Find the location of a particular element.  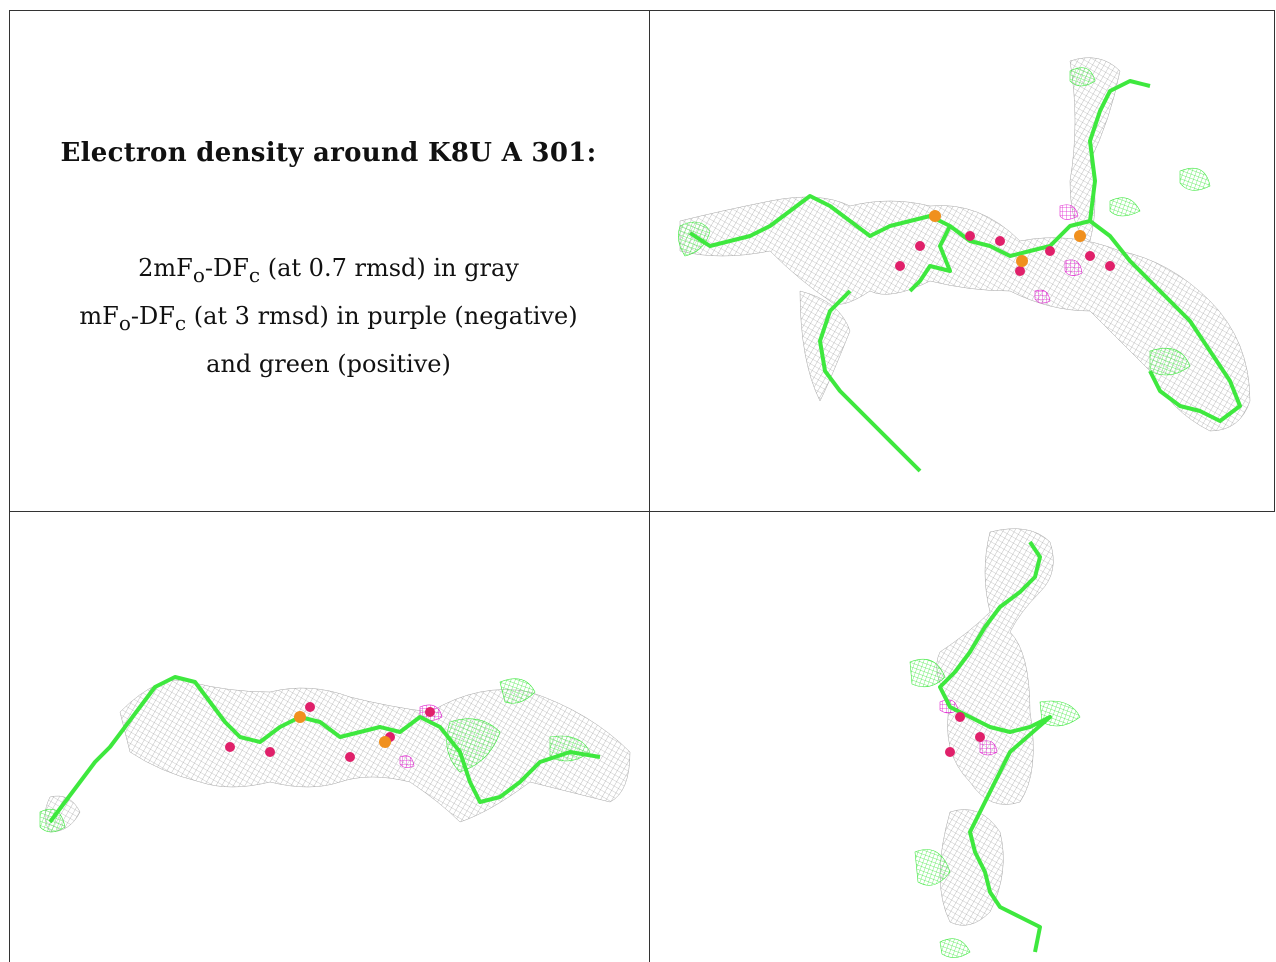

table-border-top is located at coordinates (642, 10).